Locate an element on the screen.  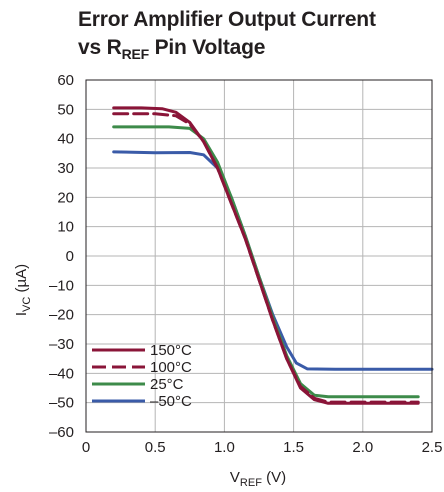
y-tick-labels: 60 50 40 30 20 10 0 –10 –20 –30 –40 –50 –60 is located at coordinates (61, 256).